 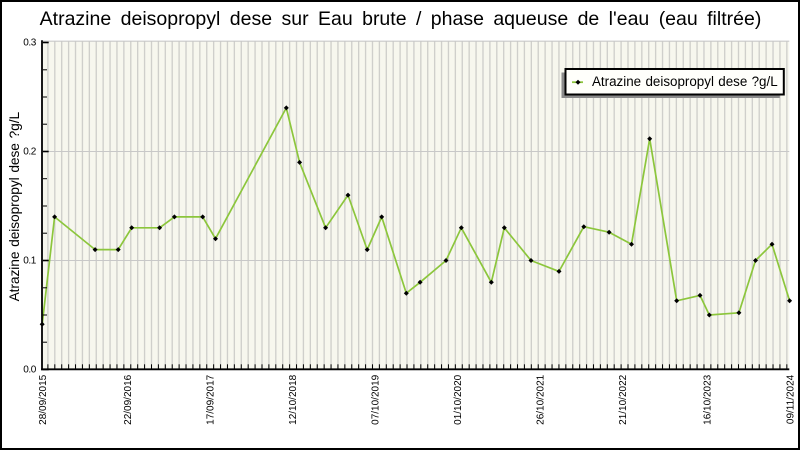 I want to click on svg-text: 0.2, so click(x=30, y=151).